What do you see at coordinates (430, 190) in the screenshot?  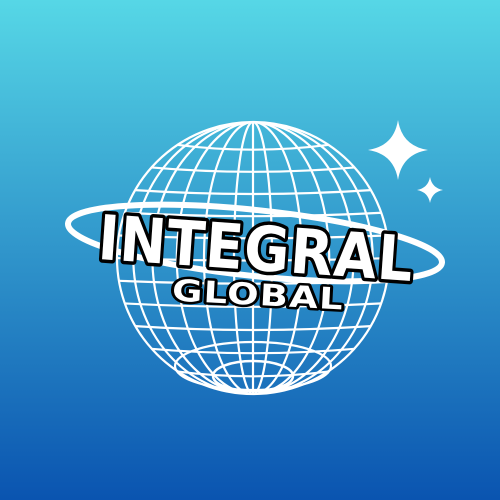 I see `sparkle-small-icon` at bounding box center [430, 190].